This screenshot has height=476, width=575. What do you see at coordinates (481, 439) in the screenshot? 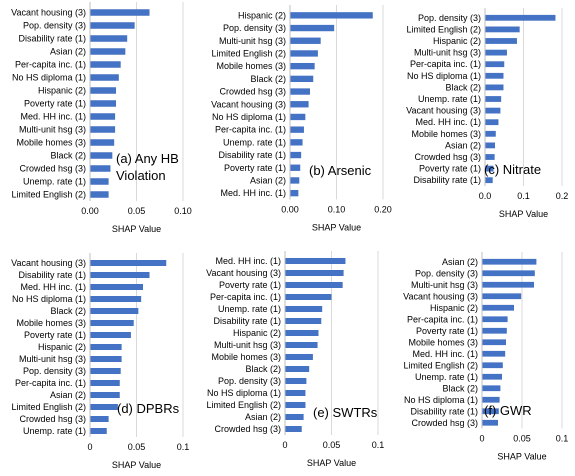
I see `x-tick-label: 0` at bounding box center [481, 439].